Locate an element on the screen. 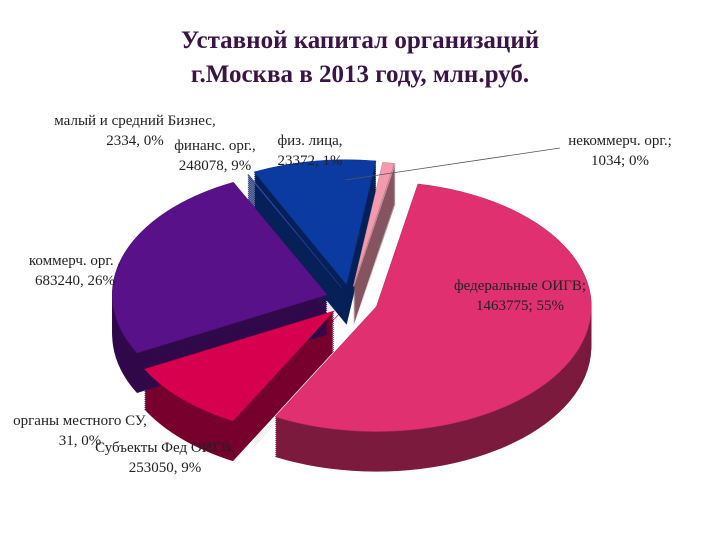 This screenshot has height=540, width=720. label-name: финанс. орг., is located at coordinates (215, 146).